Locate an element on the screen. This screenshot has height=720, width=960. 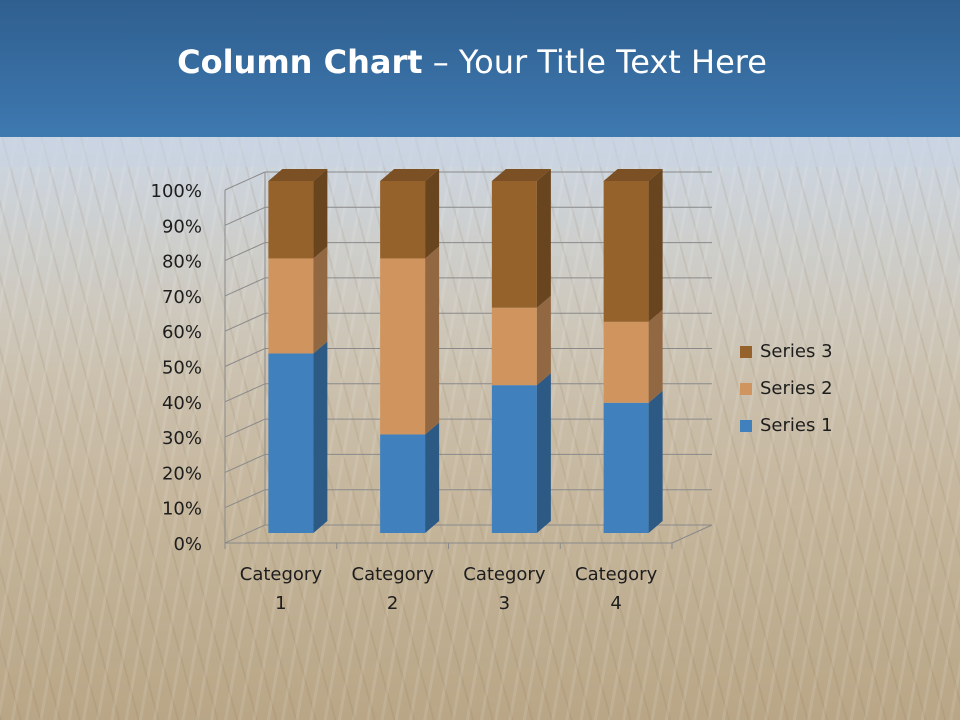
legend-item: Series 2 is located at coordinates (786, 388).